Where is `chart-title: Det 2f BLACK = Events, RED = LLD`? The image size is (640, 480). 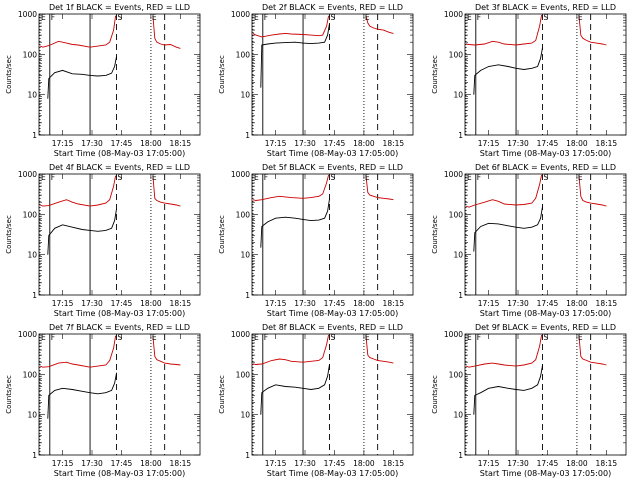
chart-title: Det 2f BLACK = Events, RED = LLD is located at coordinates (332, 7).